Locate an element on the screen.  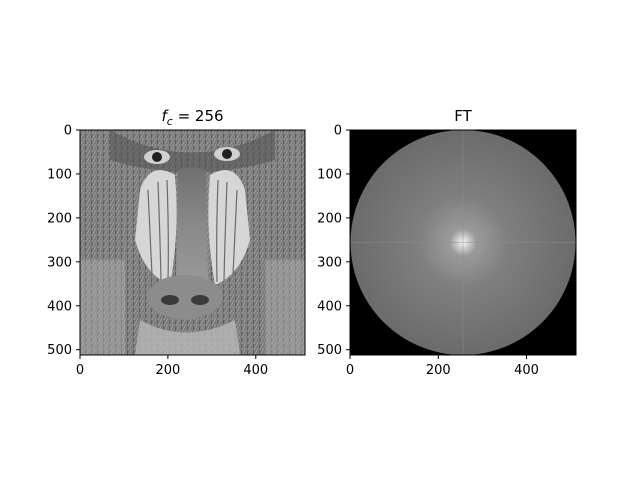
y-tick-label-right-0: 0 is located at coordinates (338, 131).